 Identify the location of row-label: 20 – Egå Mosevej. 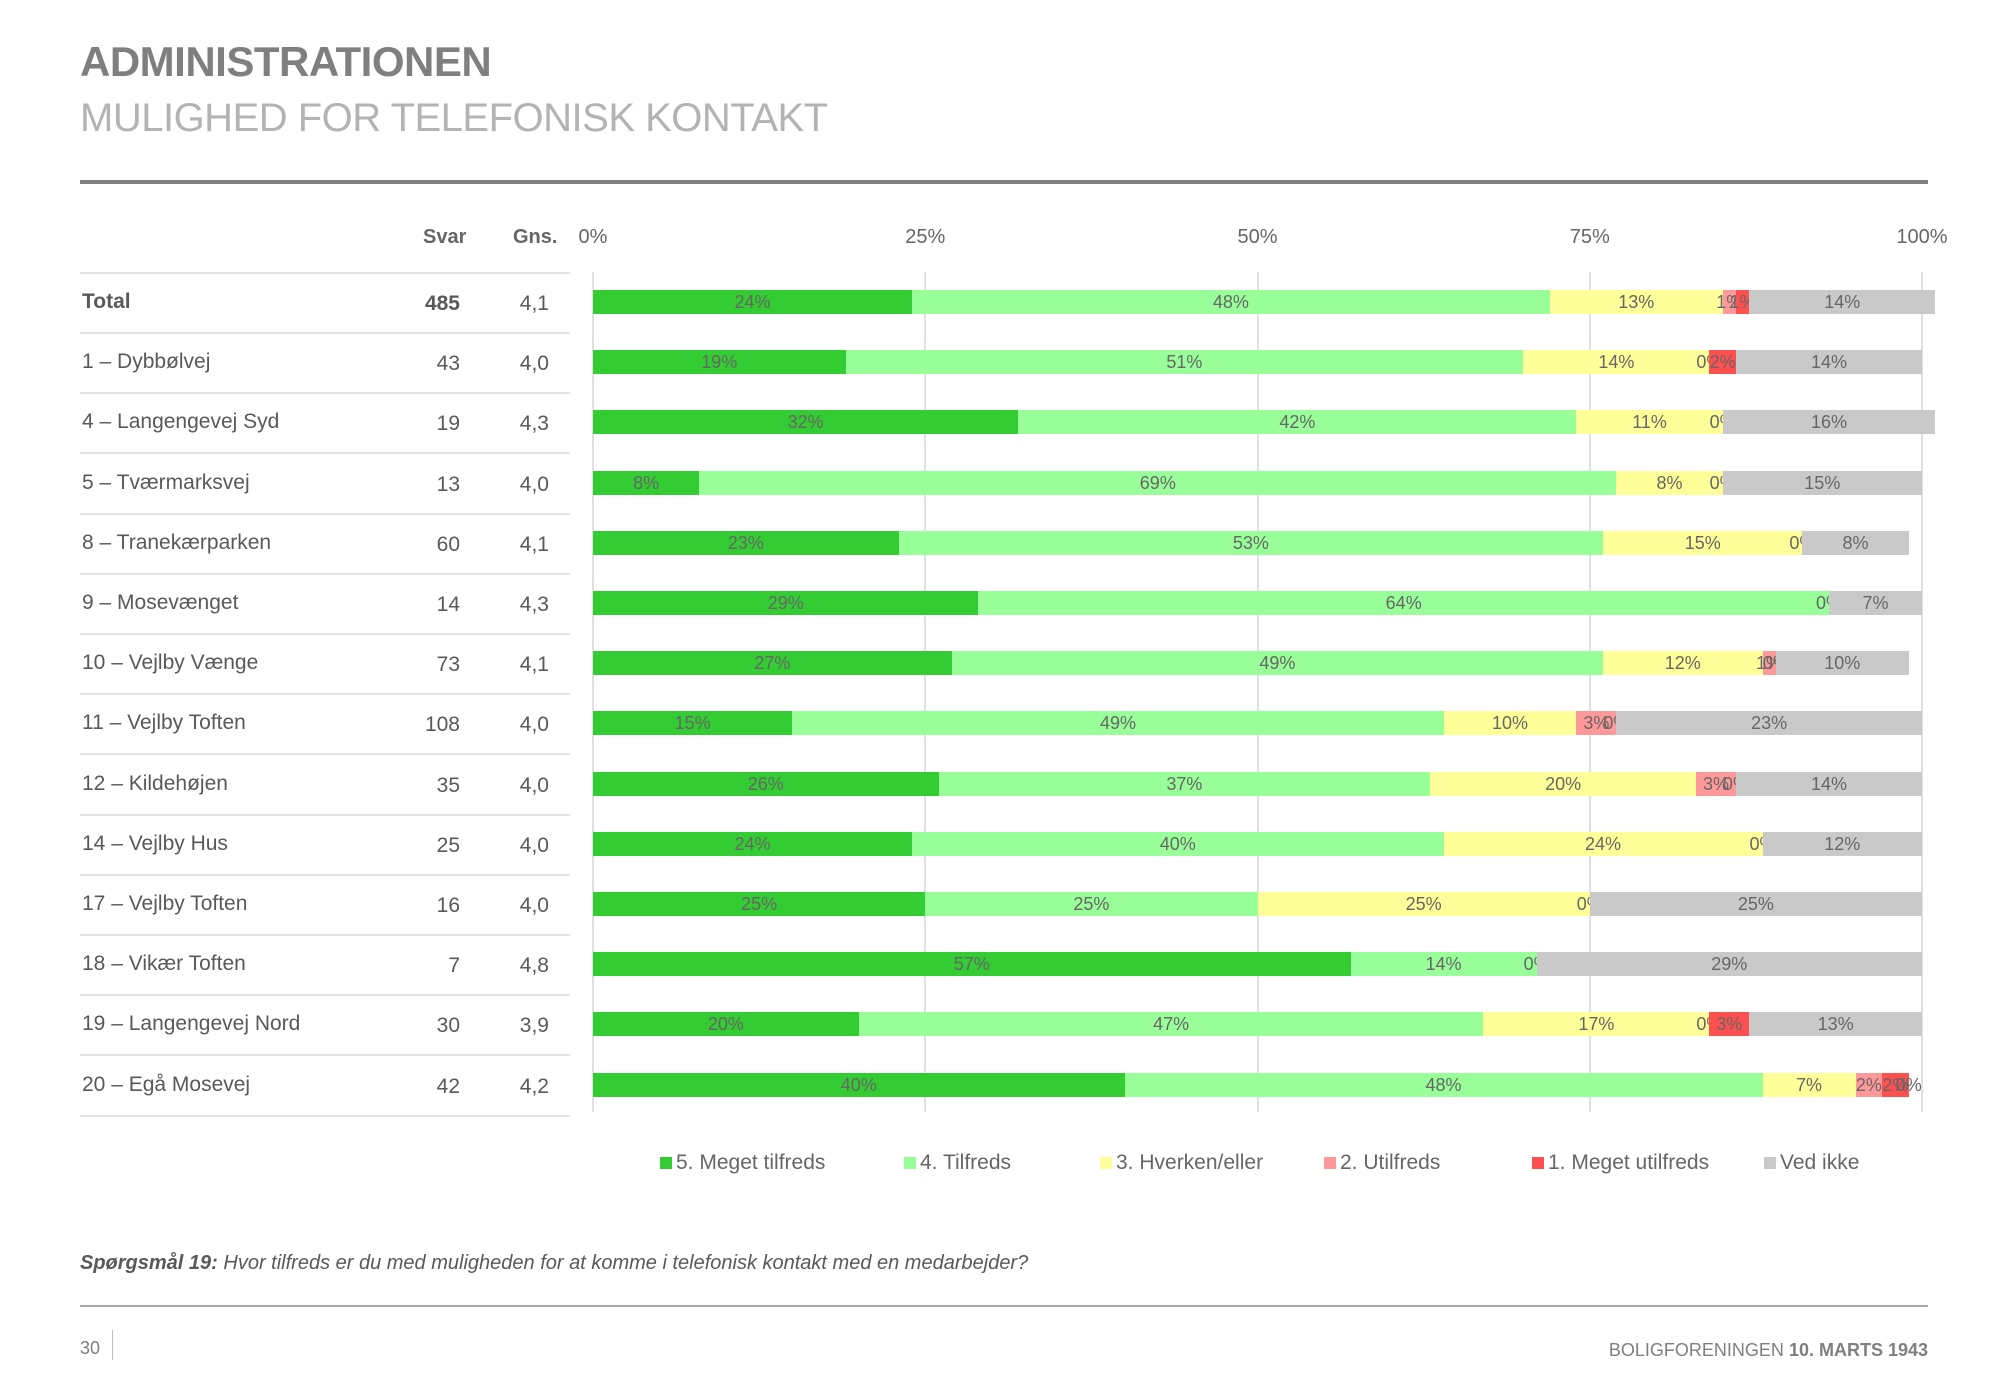
(166, 1084).